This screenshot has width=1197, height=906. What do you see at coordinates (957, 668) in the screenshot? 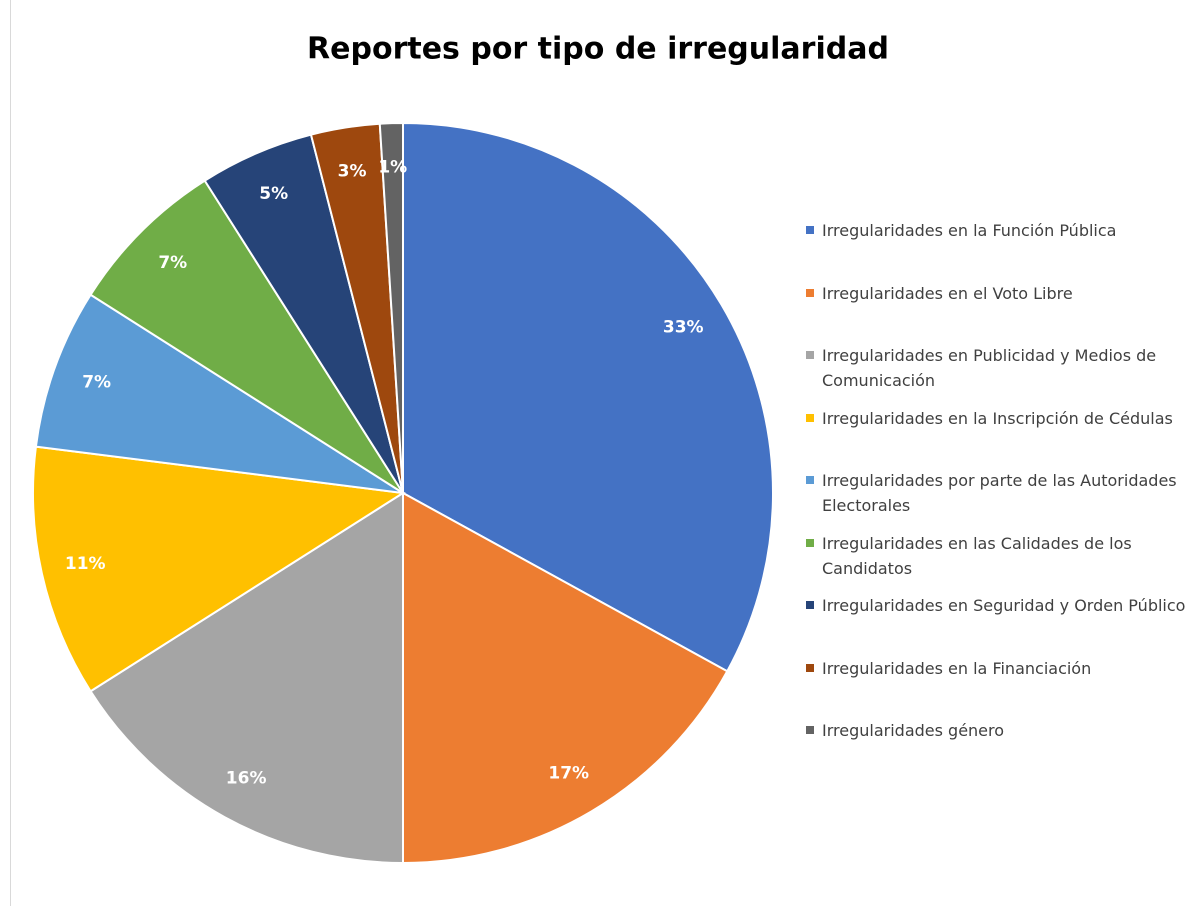
I see `legend-label: Irregularidades en la Financiación` at bounding box center [957, 668].